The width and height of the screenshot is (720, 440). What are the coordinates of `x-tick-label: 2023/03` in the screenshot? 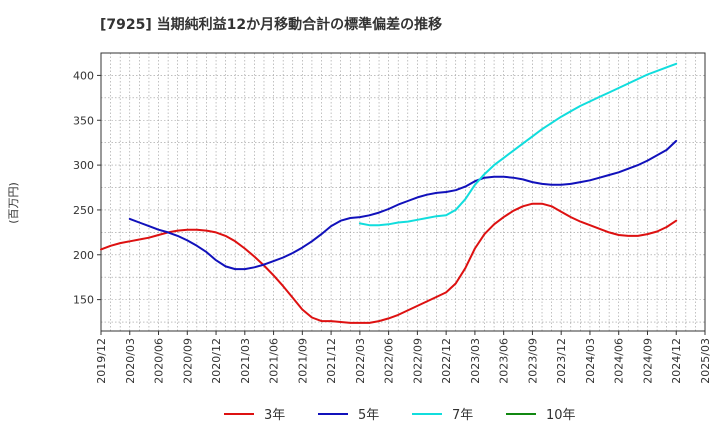 It's located at (475, 361).